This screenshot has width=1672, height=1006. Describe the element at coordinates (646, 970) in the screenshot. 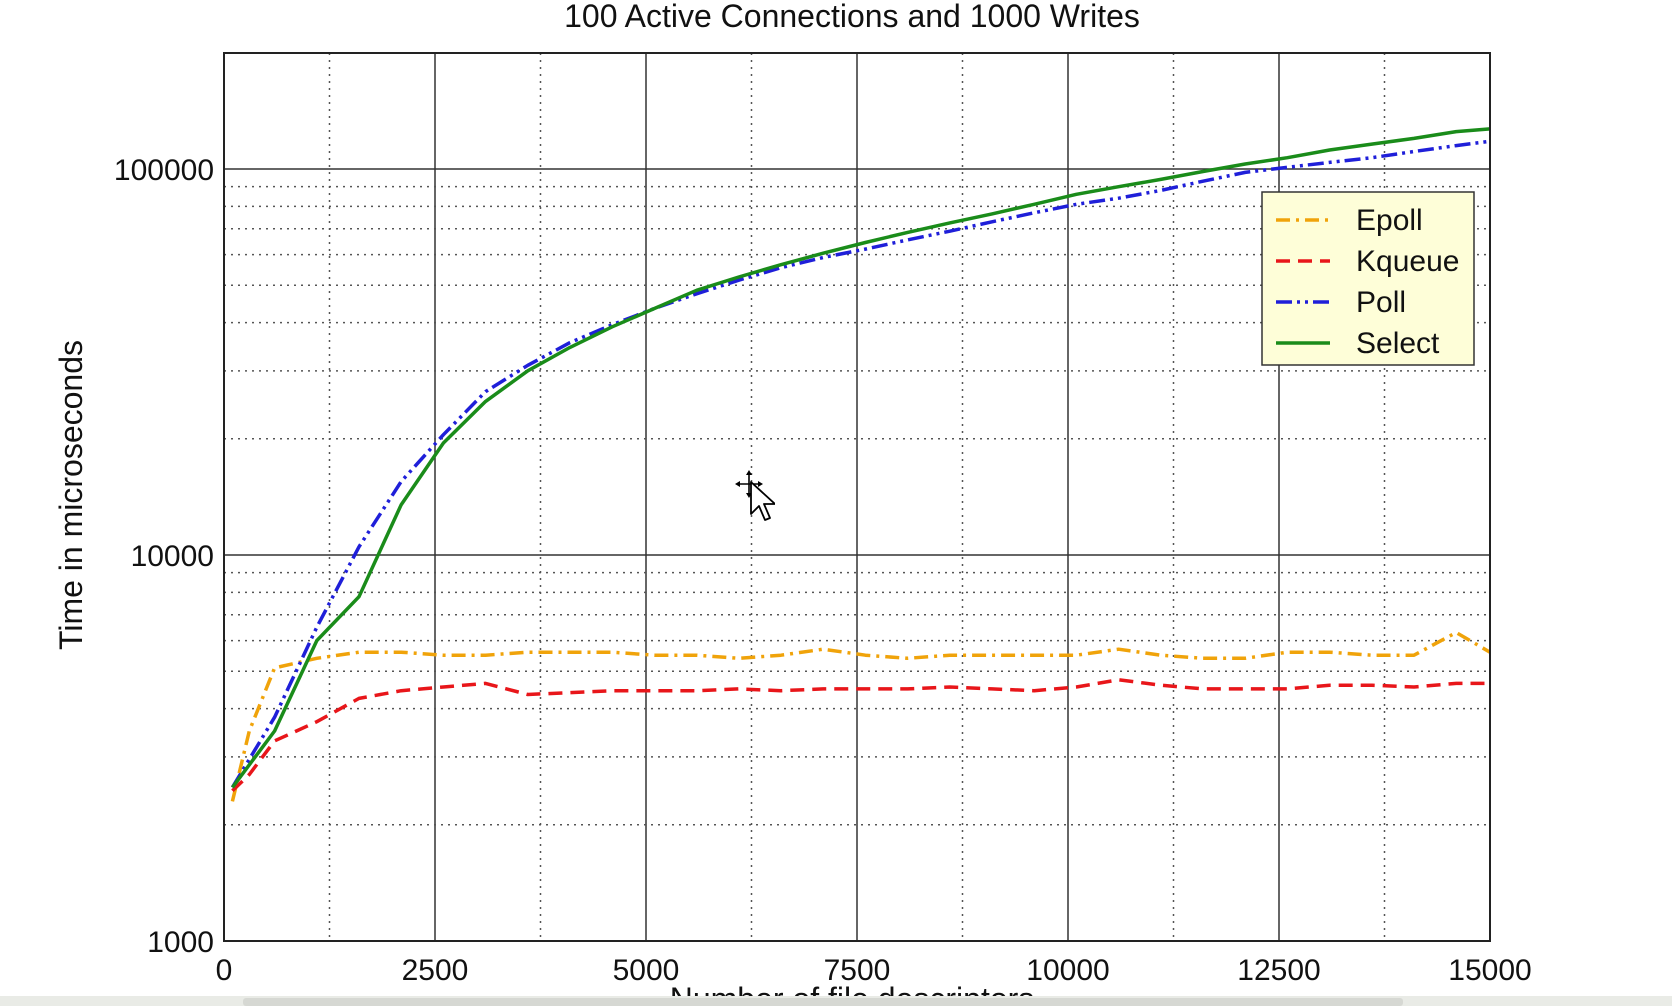

I see `x-tick-label: 5000` at that location.